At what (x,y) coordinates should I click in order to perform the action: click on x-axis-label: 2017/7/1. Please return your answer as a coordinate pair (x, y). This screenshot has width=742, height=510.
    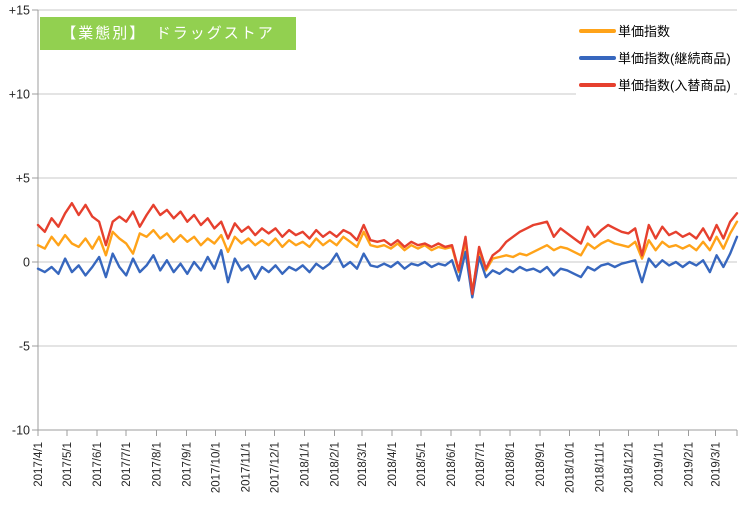
    Looking at the image, I should click on (127, 464).